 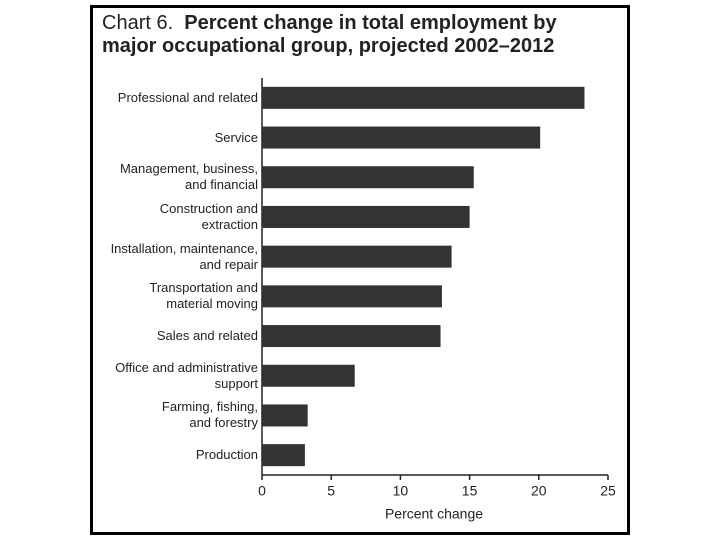 What do you see at coordinates (187, 97) in the screenshot?
I see `y-tick-label: Professional and related` at bounding box center [187, 97].